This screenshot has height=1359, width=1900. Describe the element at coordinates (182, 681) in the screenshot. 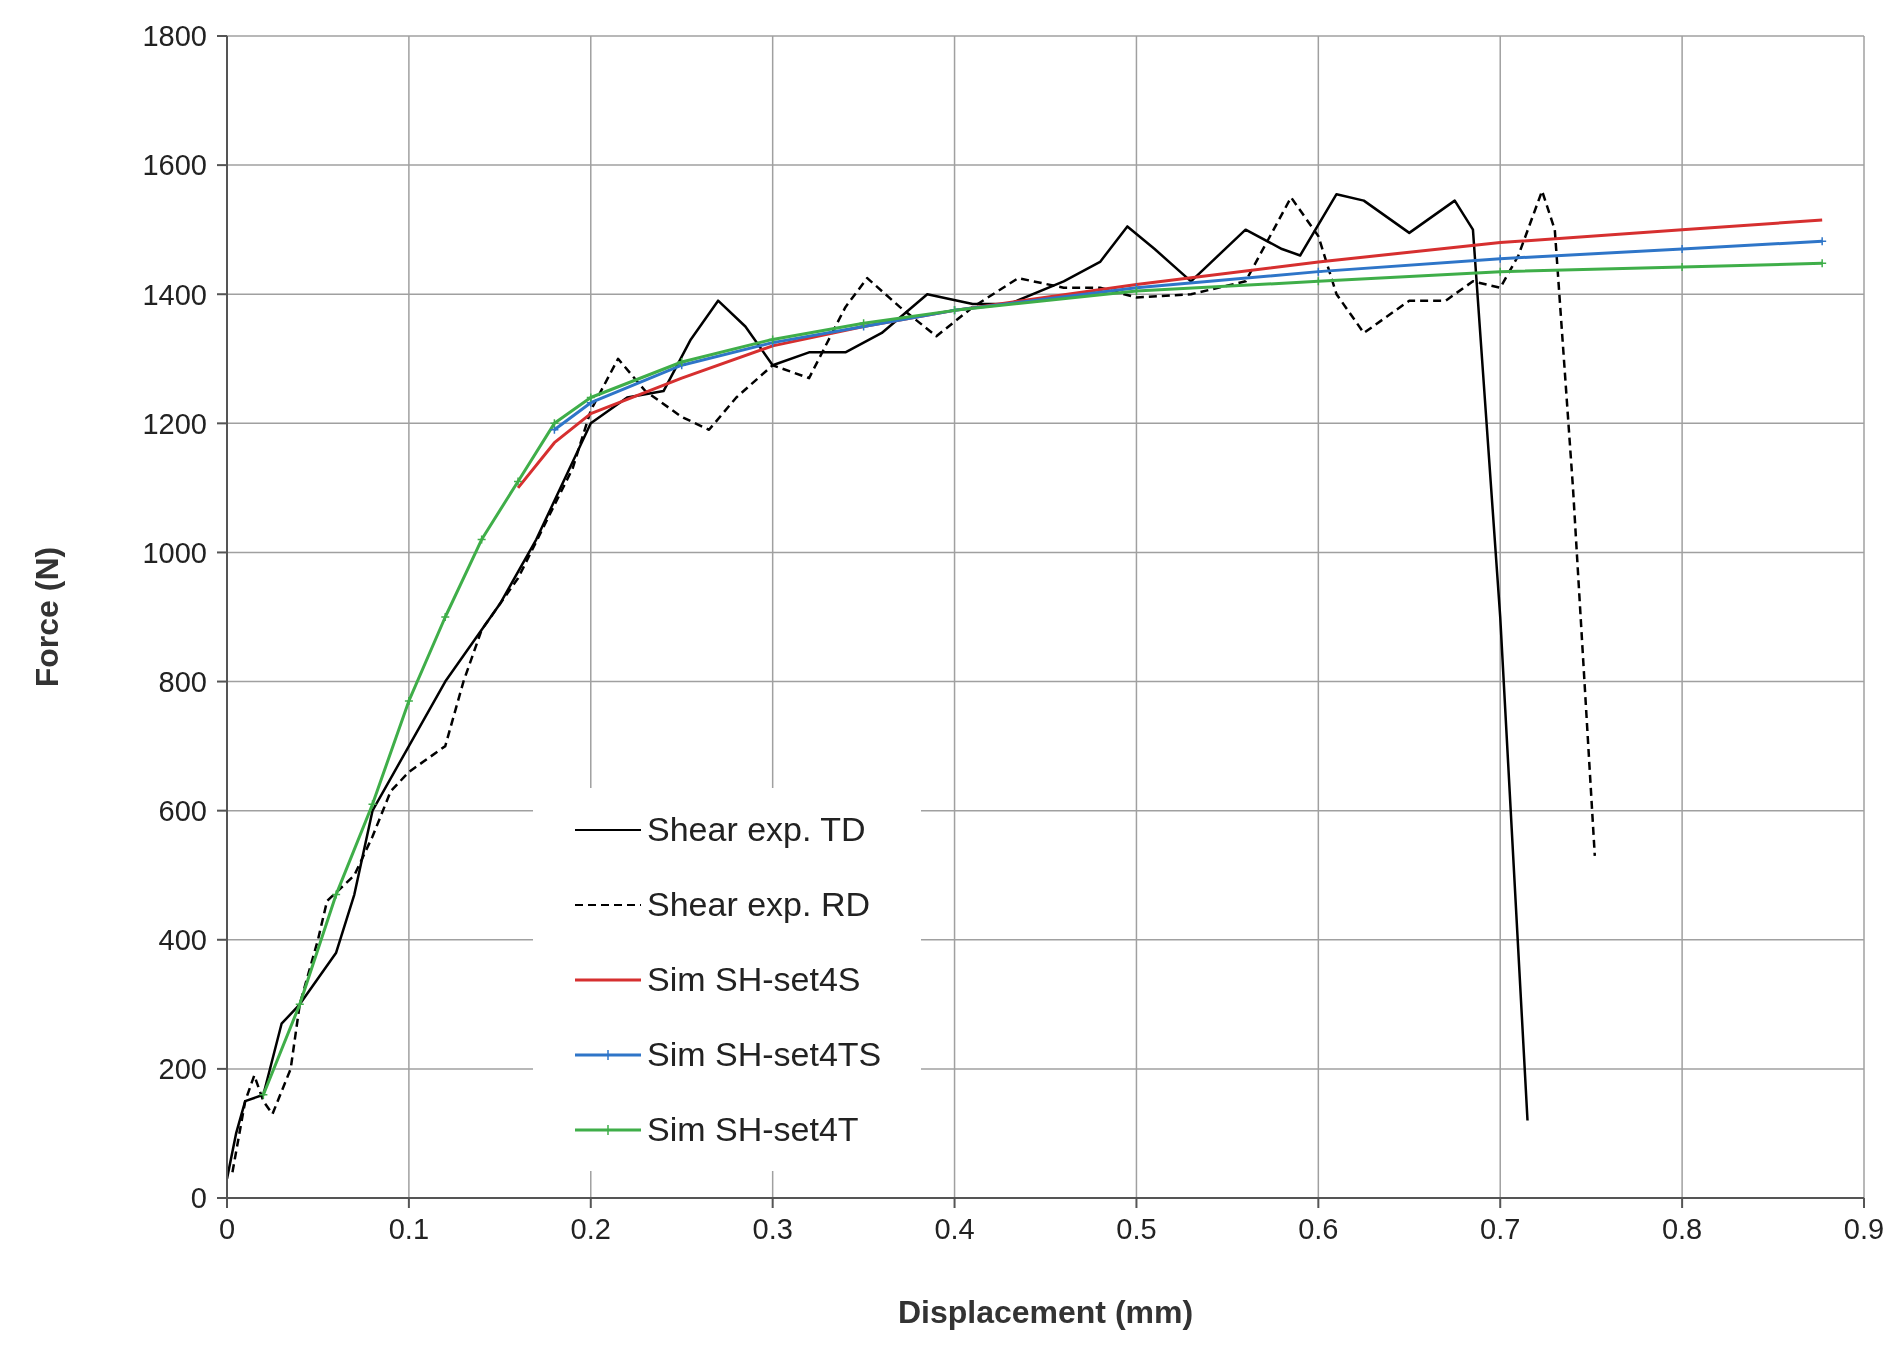

I see `y-tick-label: 800` at that location.